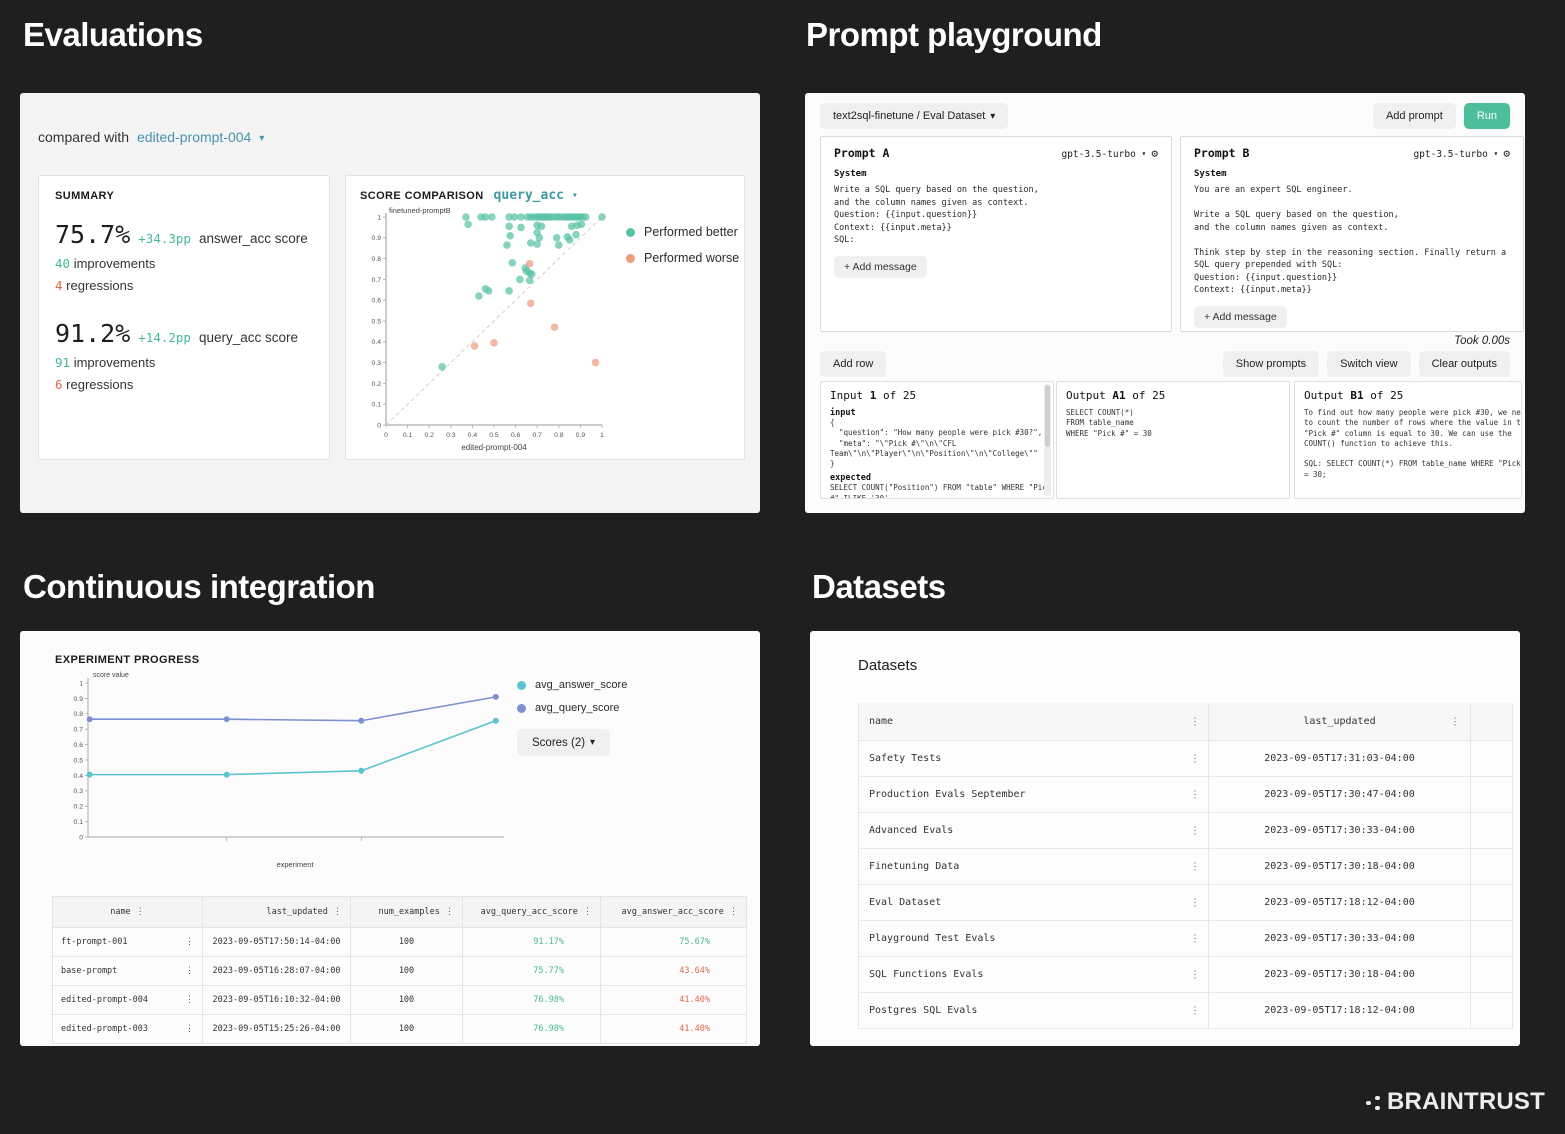  Describe the element at coordinates (127, 942) in the screenshot. I see `experiment-name: ft-prompt-001 ⋮` at that location.